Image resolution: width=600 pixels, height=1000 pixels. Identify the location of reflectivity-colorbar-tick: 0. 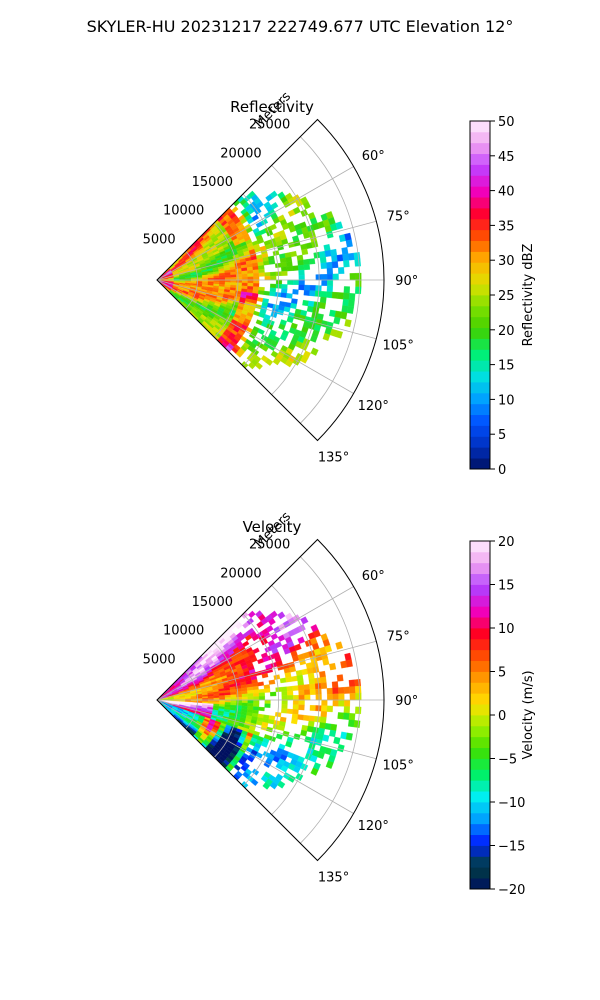
(502, 470).